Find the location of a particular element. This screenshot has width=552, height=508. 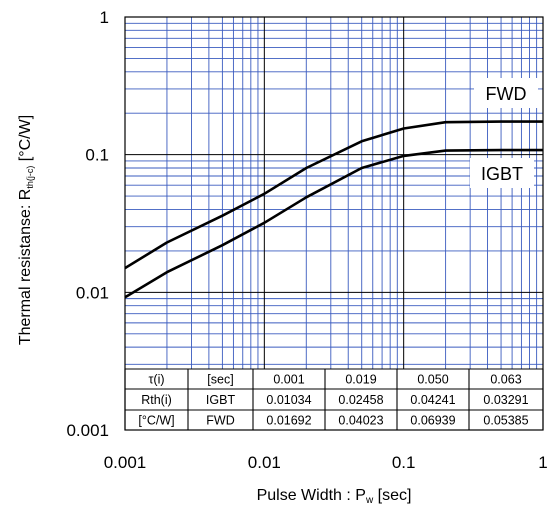

table-cell: 0.04241 is located at coordinates (432, 400).